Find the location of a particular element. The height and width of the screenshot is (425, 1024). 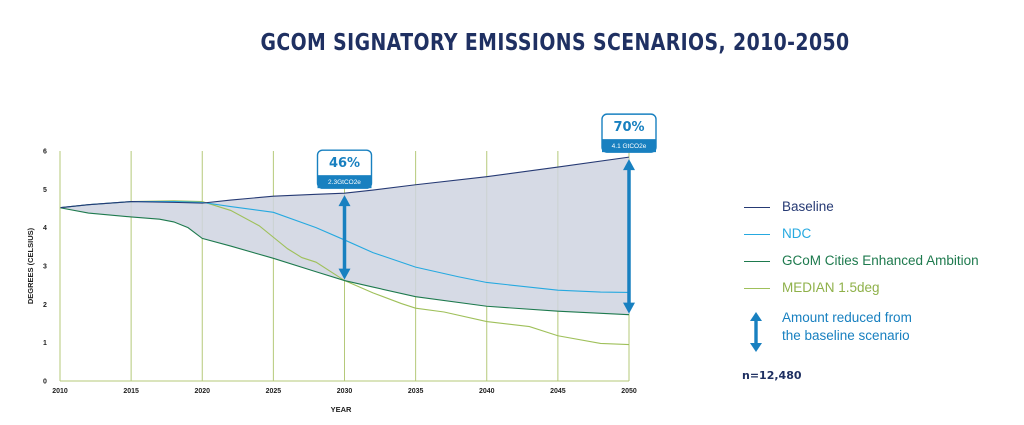

sample-size: n=12,480 is located at coordinates (772, 375).